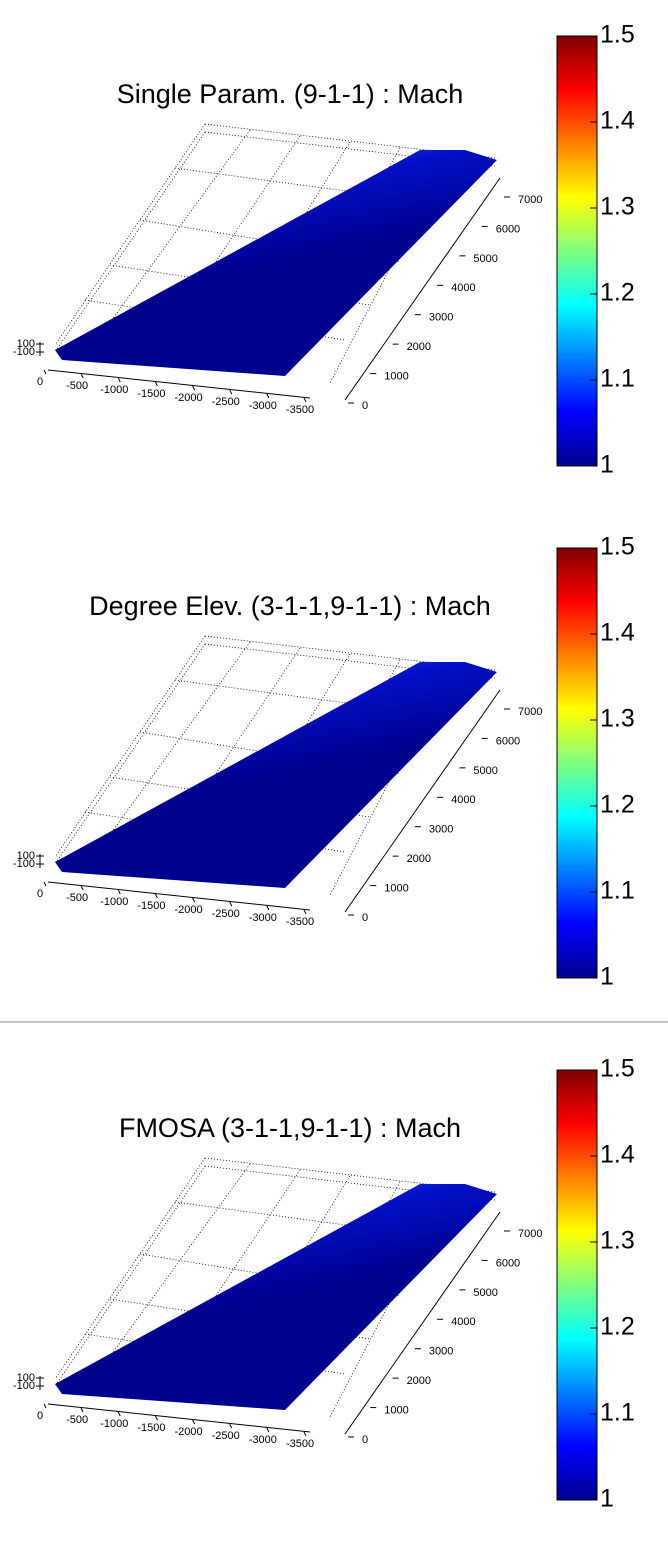  Describe the element at coordinates (508, 741) in the screenshot. I see `y-tick-label: 6000` at that location.